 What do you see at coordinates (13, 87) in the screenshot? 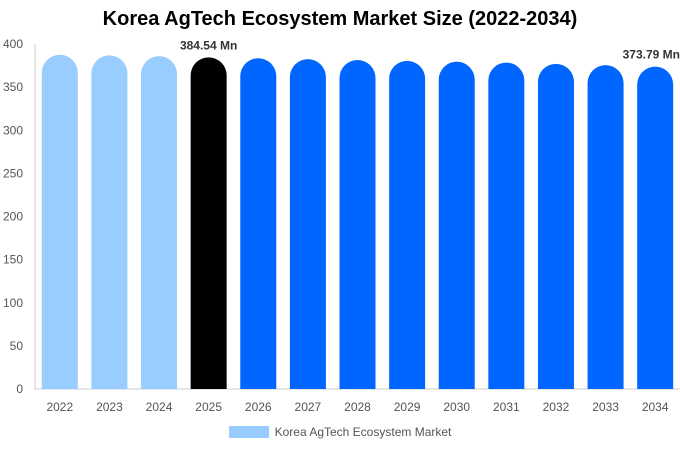
I see `y-tick-label: 350` at bounding box center [13, 87].